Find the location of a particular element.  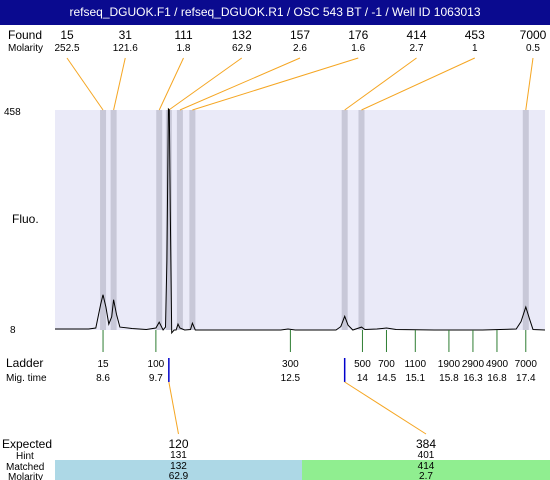

found-molarity-label: 1 is located at coordinates (475, 48).